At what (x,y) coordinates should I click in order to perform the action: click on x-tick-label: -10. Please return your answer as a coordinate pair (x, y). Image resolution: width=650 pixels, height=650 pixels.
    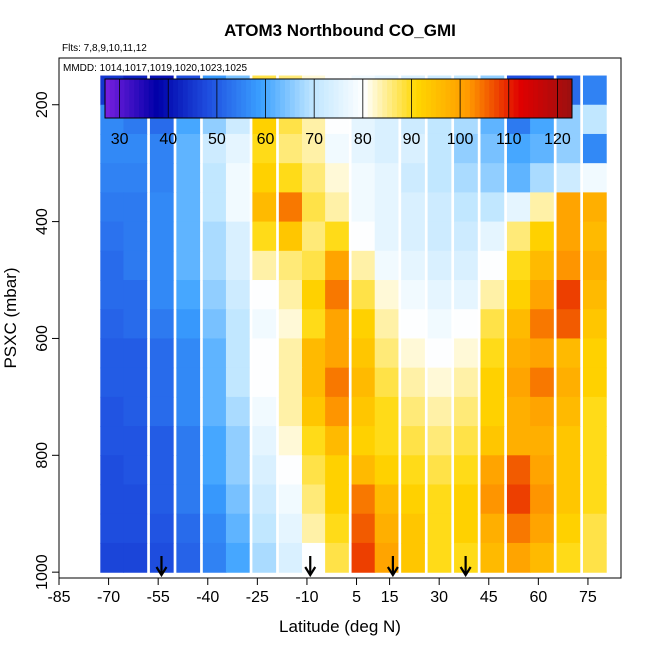
    Looking at the image, I should click on (306, 597).